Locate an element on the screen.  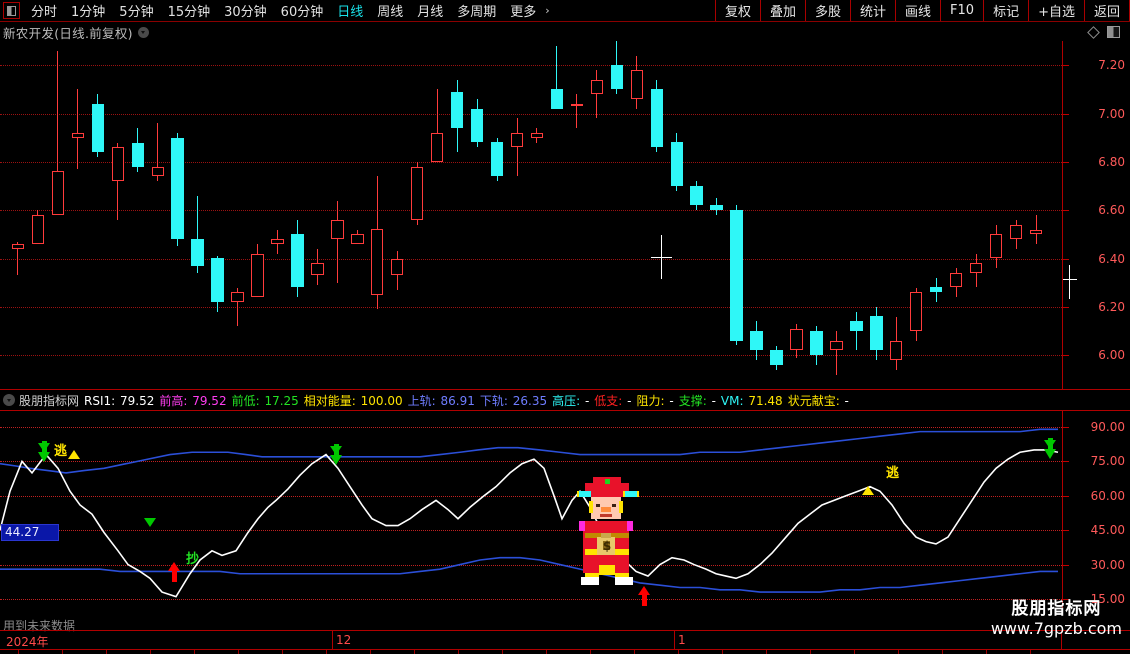
period-tab-10: 更多 is located at coordinates (523, 12).